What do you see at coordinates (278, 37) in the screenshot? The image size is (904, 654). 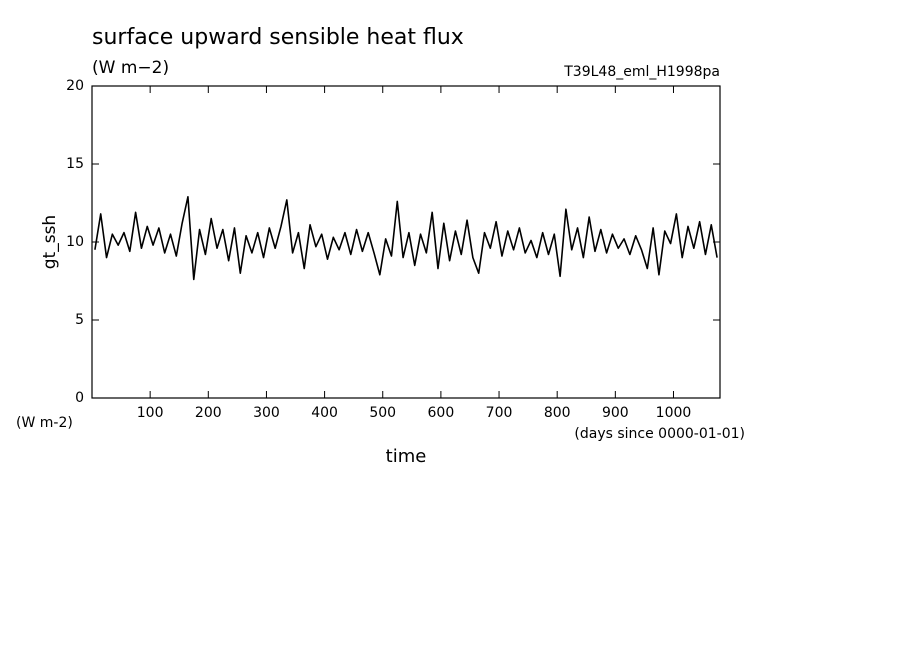 I see `chart-title: surface upward sensible heat flux` at bounding box center [278, 37].